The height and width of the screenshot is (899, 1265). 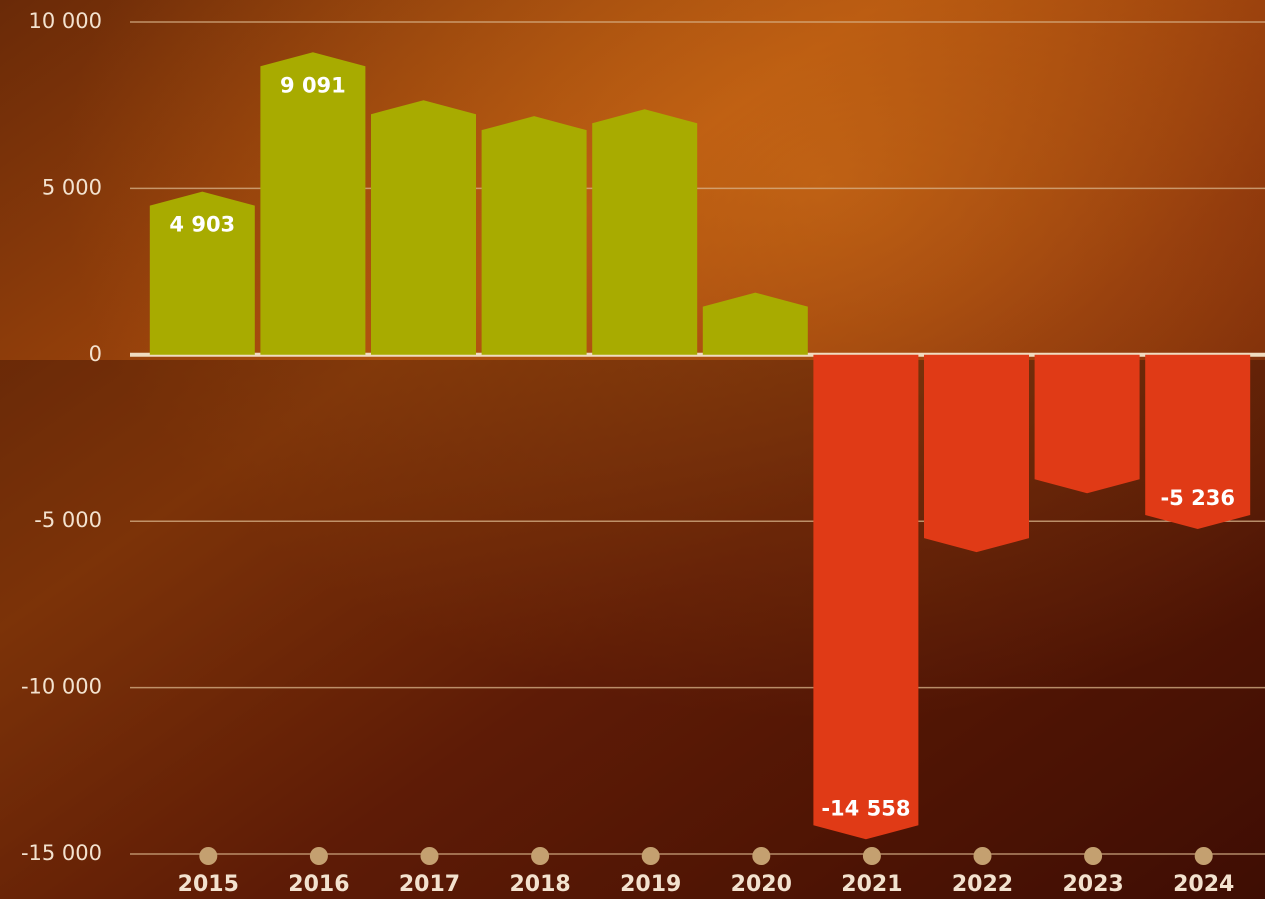 I want to click on x-tick-label: 2020, so click(x=761, y=884).